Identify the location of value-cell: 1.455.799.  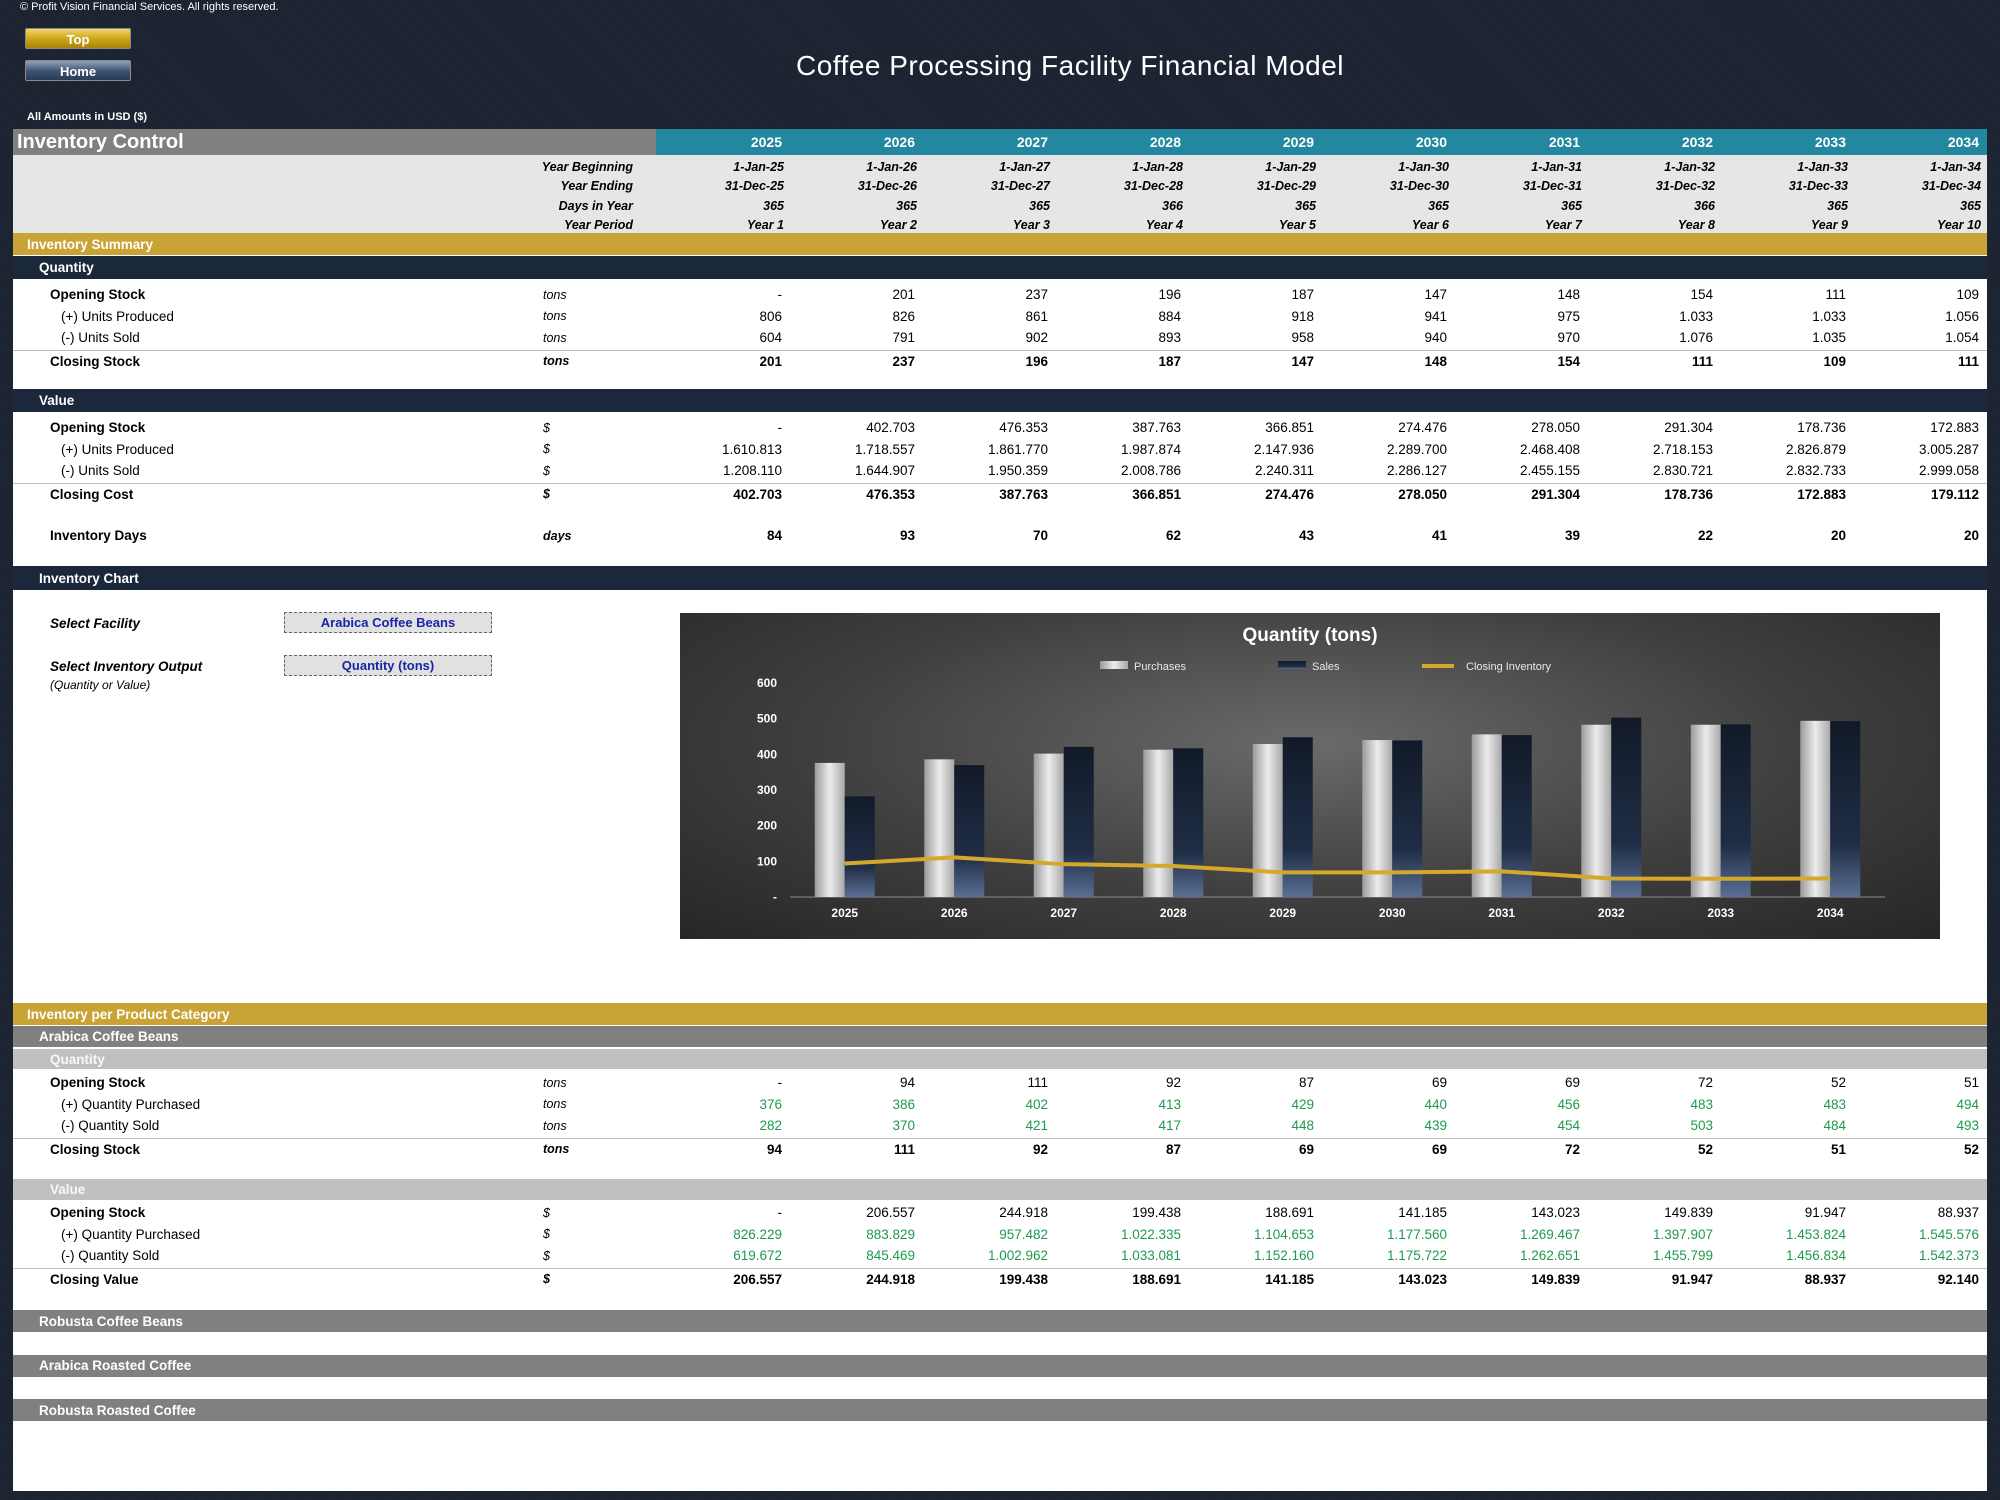
(1682, 1256).